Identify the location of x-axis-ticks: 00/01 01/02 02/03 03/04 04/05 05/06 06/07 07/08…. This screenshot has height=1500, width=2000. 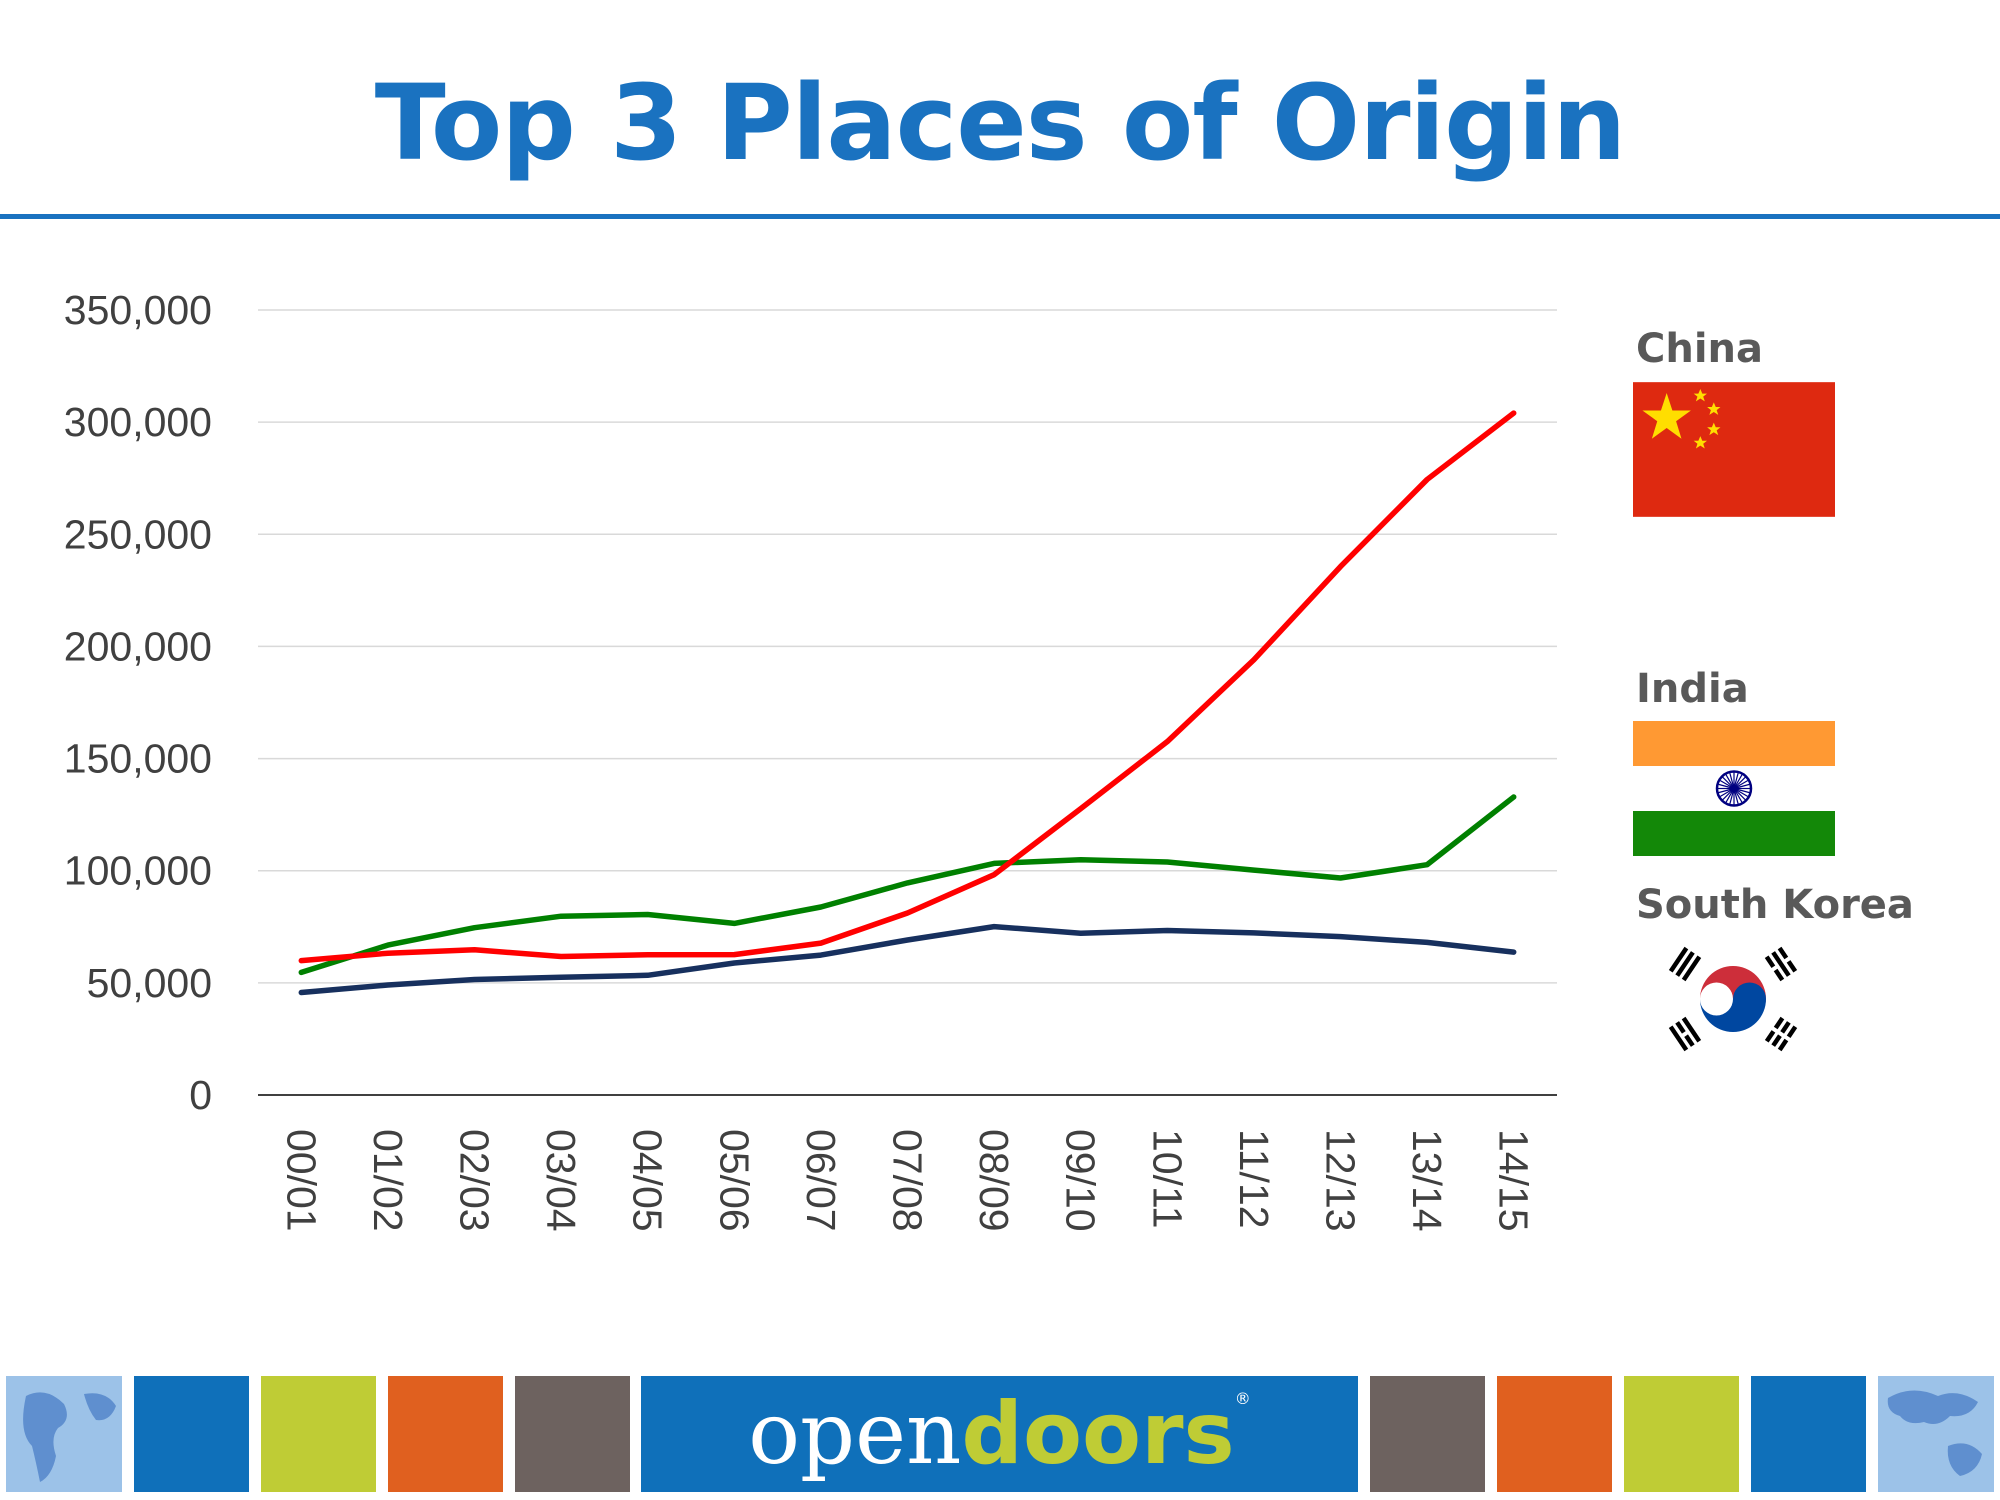
(907, 1180).